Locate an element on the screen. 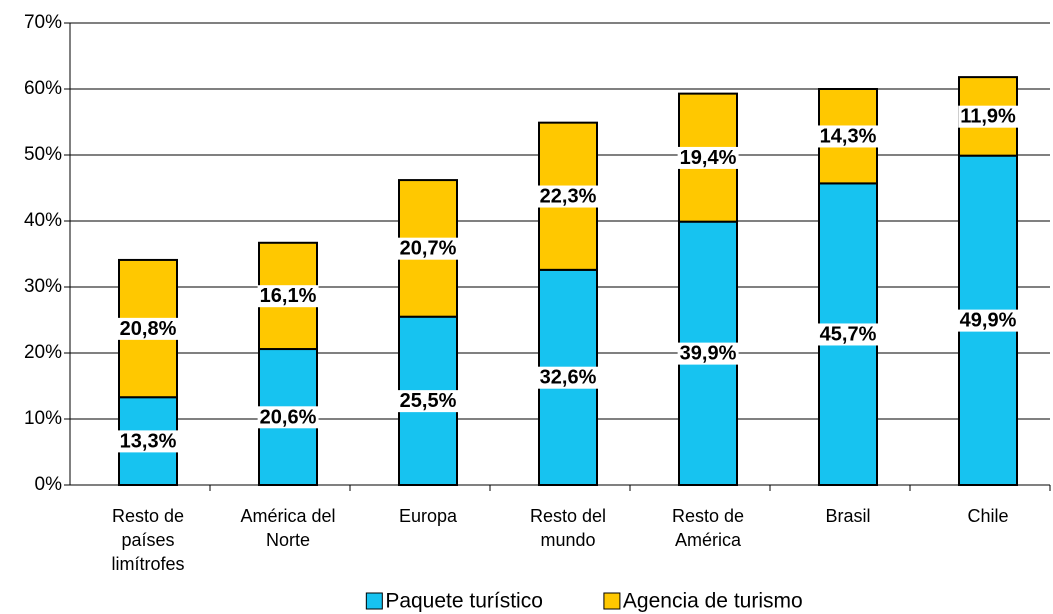 The image size is (1053, 614). y-tick-label: 60% is located at coordinates (43, 88).